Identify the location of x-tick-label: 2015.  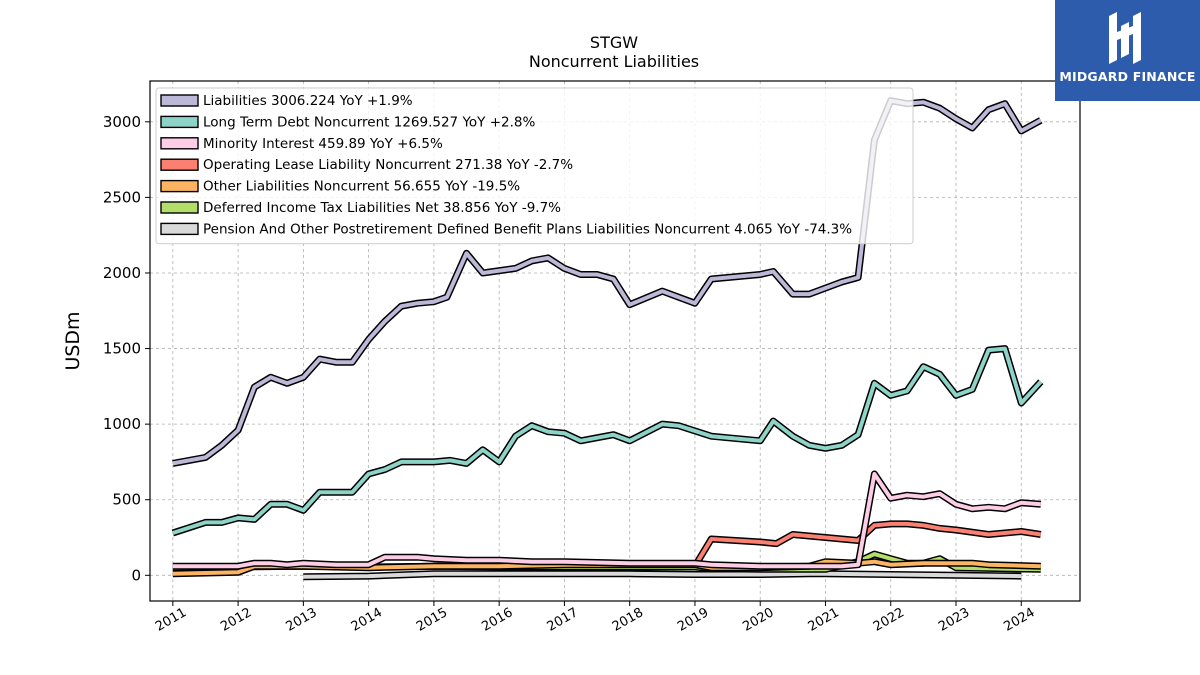
(432, 620).